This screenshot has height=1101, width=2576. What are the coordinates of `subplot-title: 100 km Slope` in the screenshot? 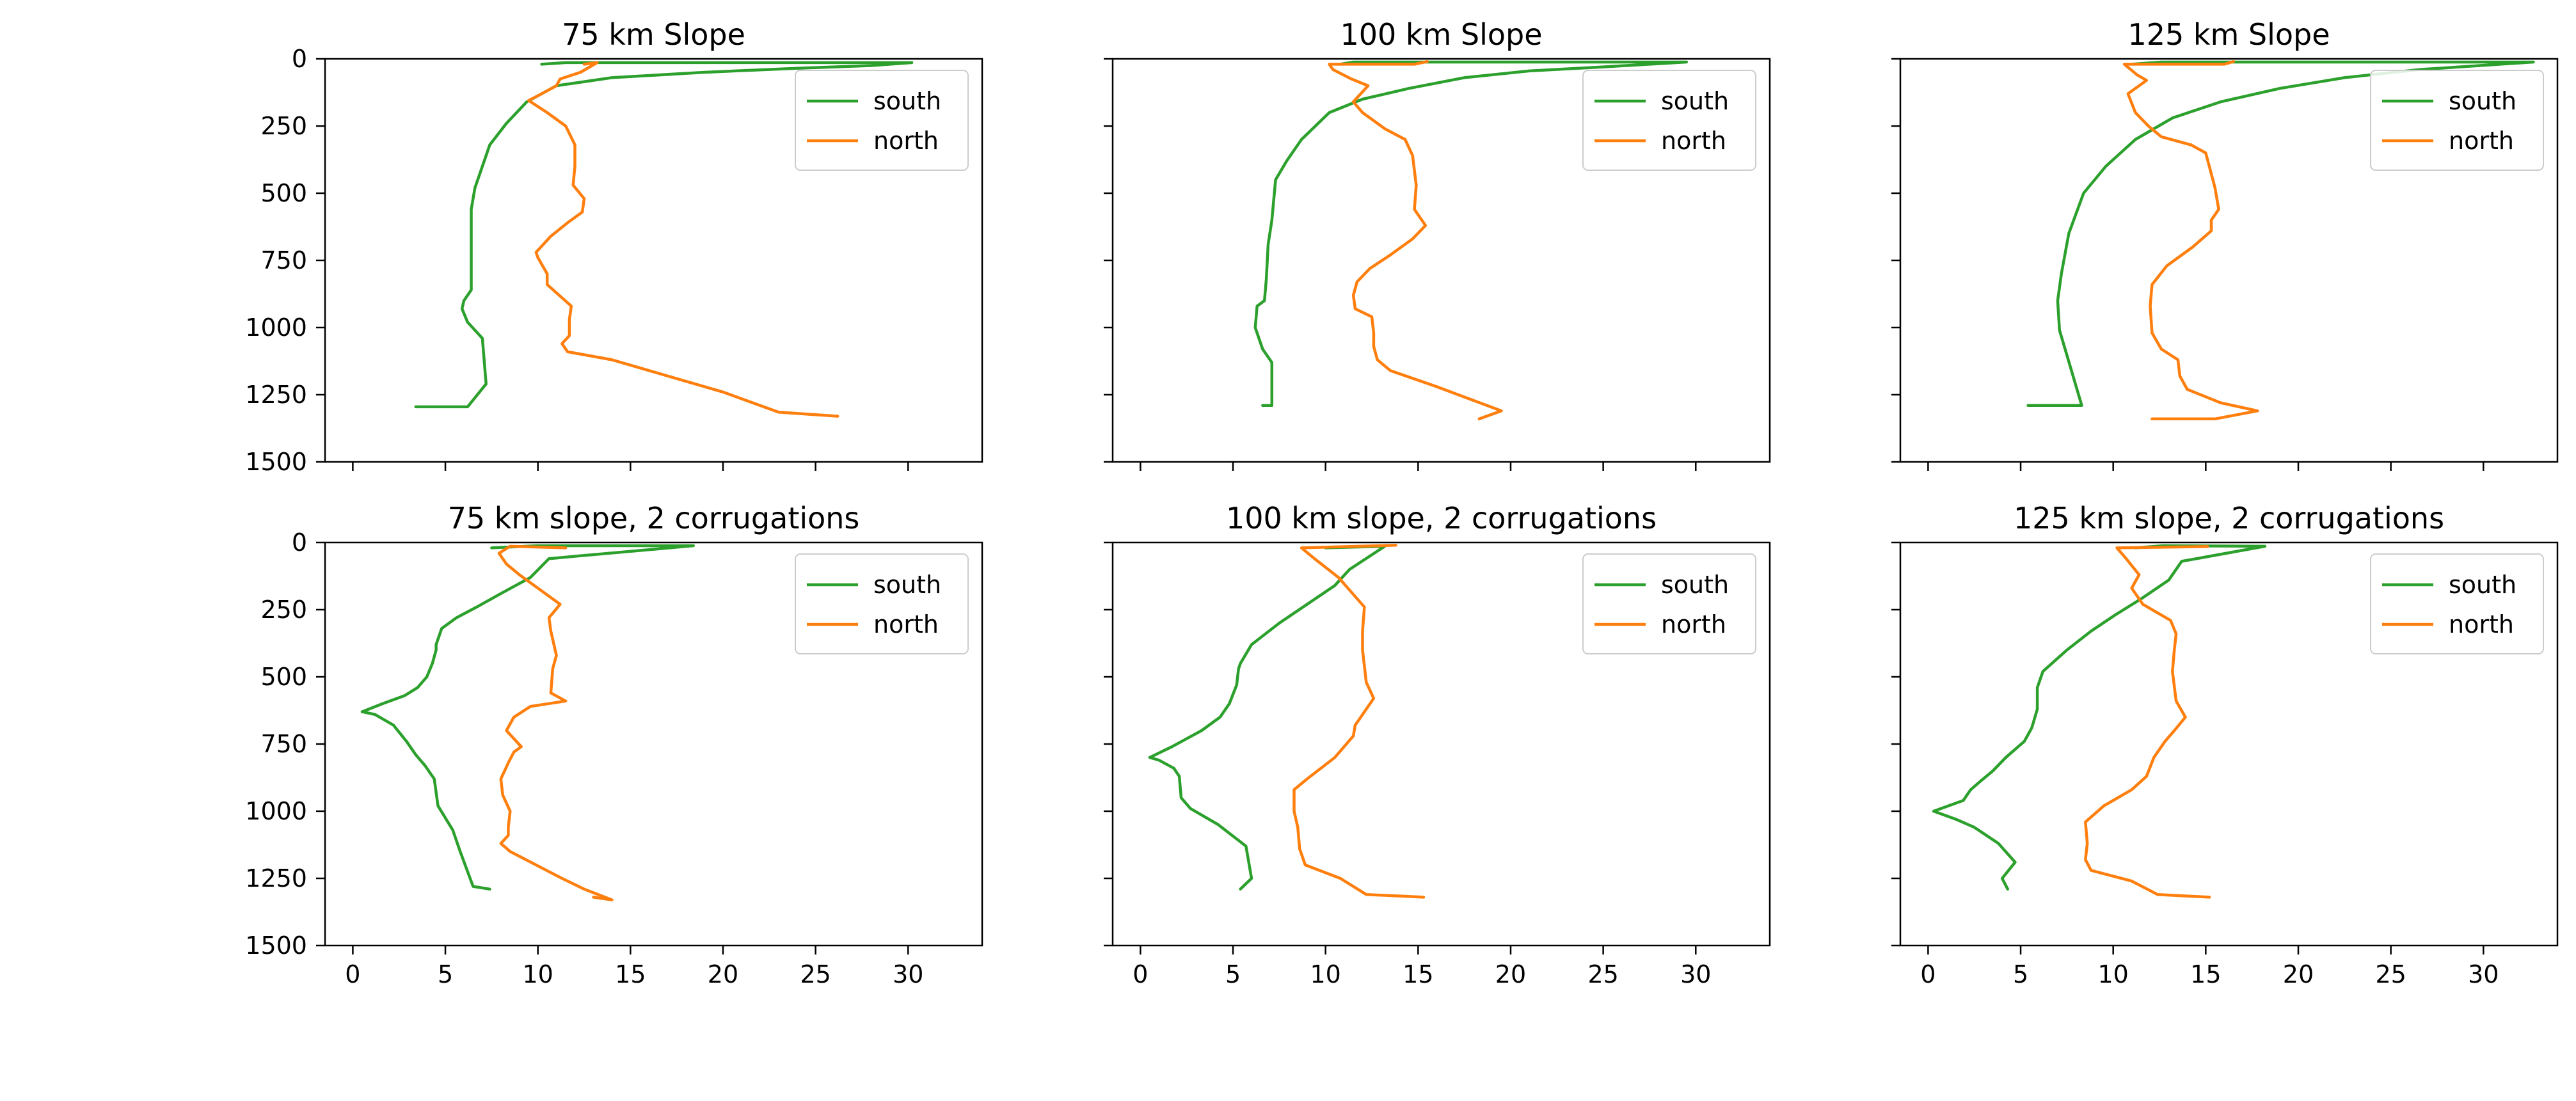 It's located at (1441, 35).